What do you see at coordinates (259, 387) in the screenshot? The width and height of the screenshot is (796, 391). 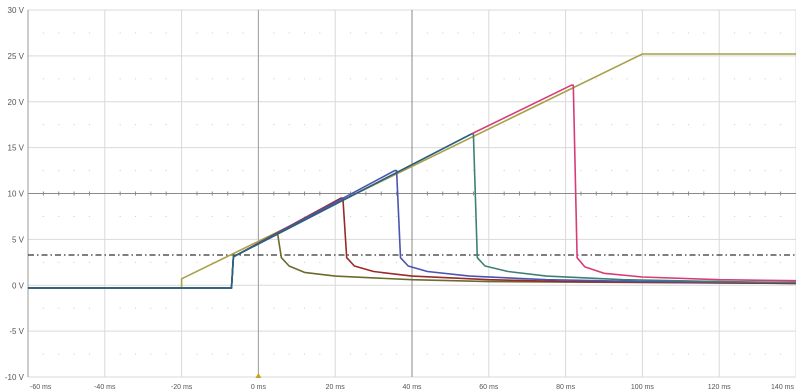 I see `x-tick-label: 0 ms` at bounding box center [259, 387].